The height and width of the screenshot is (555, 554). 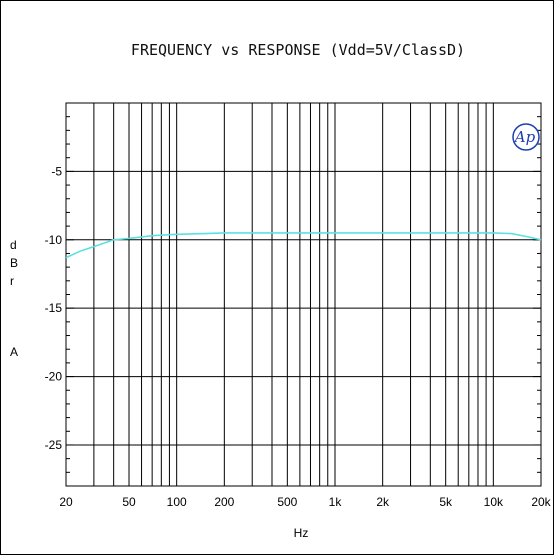 I want to click on y-axis-label: d B r A, so click(x=14, y=298).